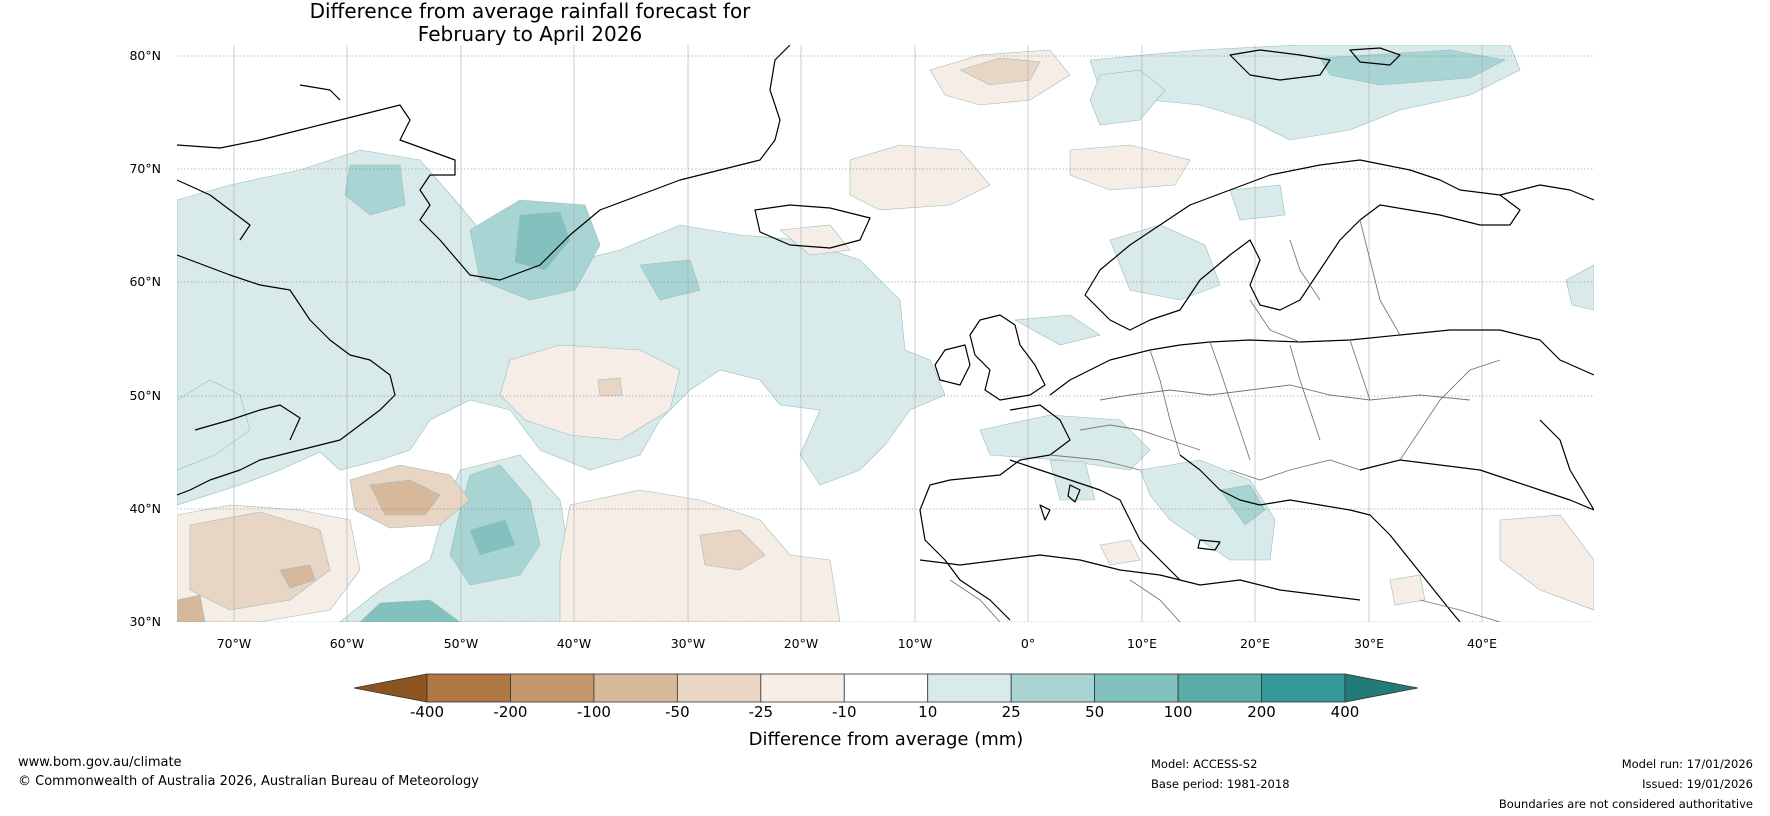 Image resolution: width=1770 pixels, height=816 pixels. I want to click on colorbar, so click(886, 688).